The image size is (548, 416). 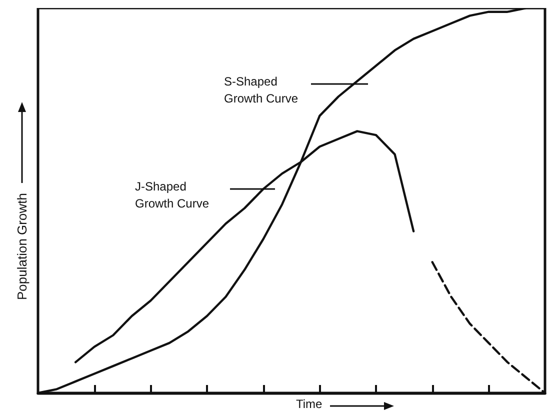 What do you see at coordinates (261, 90) in the screenshot?
I see `annotation: S-Shaped Growth Curve` at bounding box center [261, 90].